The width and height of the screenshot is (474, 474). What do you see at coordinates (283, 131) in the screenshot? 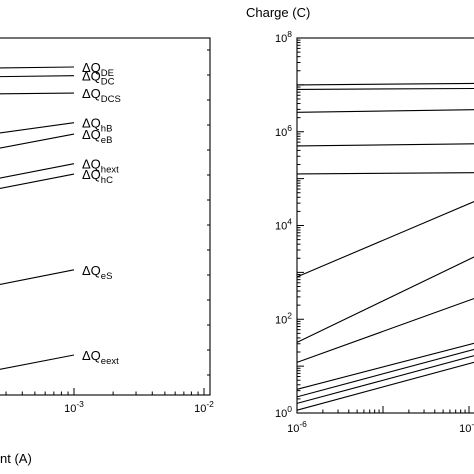
I see `right-y-tick-label-3: 10⁶` at bounding box center [283, 131].